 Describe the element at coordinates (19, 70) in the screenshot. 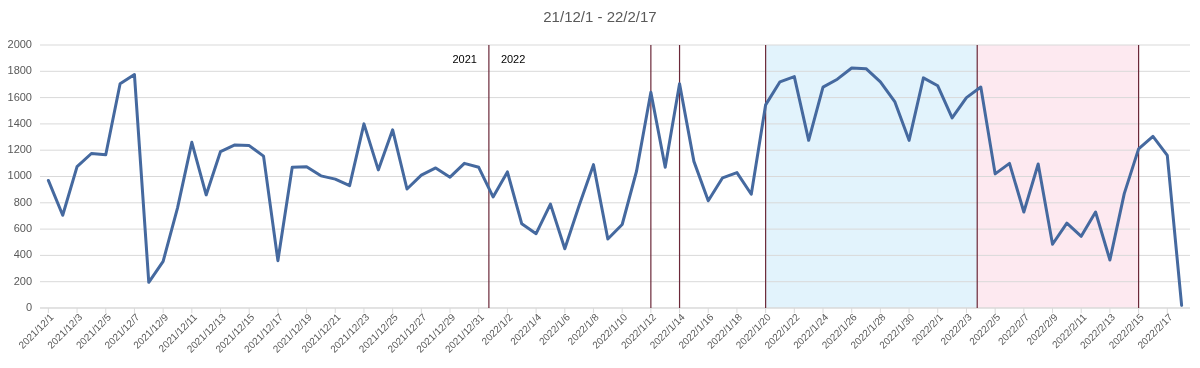

I see `y-tick-label: 1800` at that location.